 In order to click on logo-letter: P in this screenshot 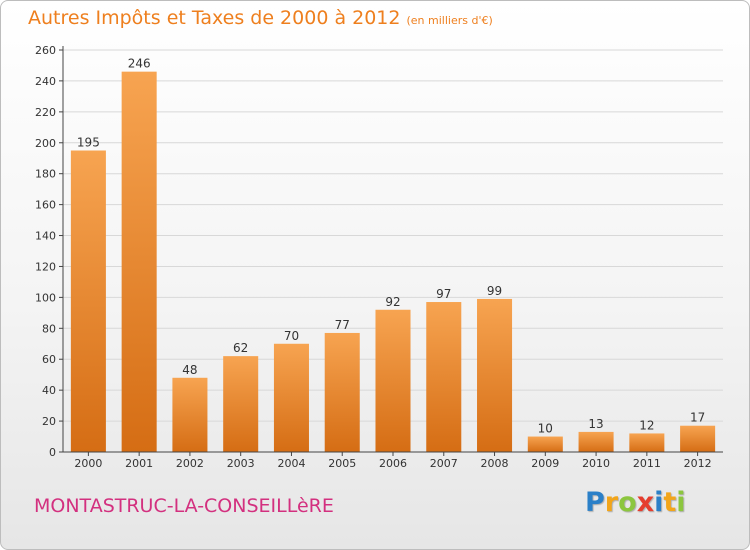, I will do `click(595, 502)`.